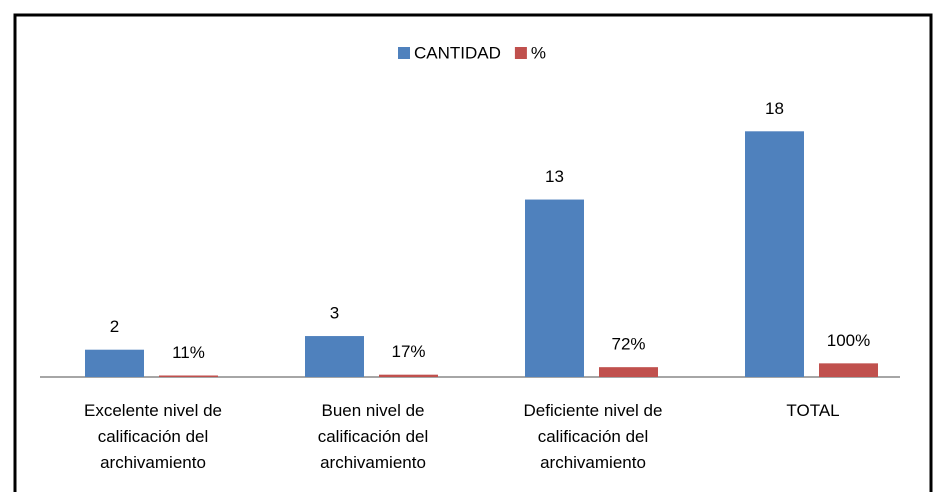  What do you see at coordinates (457, 52) in the screenshot?
I see `legend-label: CANTIDAD` at bounding box center [457, 52].